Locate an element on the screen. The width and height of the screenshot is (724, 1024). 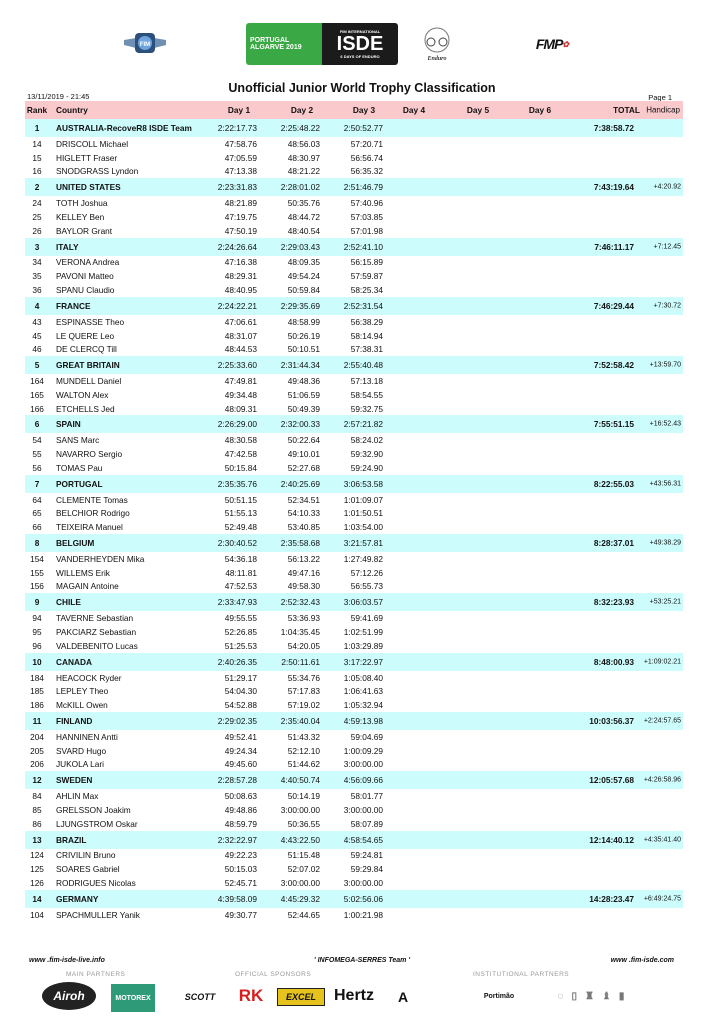
rider-number: 26 is located at coordinates (37, 230).